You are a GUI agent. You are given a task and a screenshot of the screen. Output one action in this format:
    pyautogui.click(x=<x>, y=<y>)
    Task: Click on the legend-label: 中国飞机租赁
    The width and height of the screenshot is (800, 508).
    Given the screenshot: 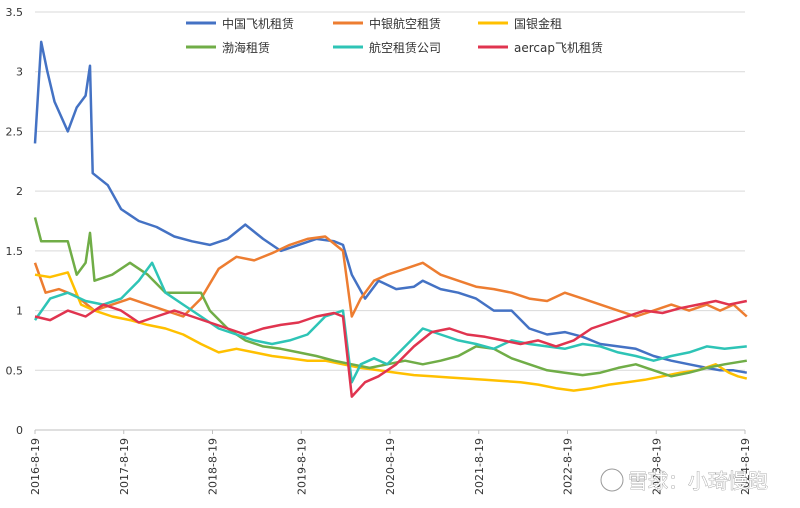 What is the action you would take?
    pyautogui.click(x=258, y=23)
    